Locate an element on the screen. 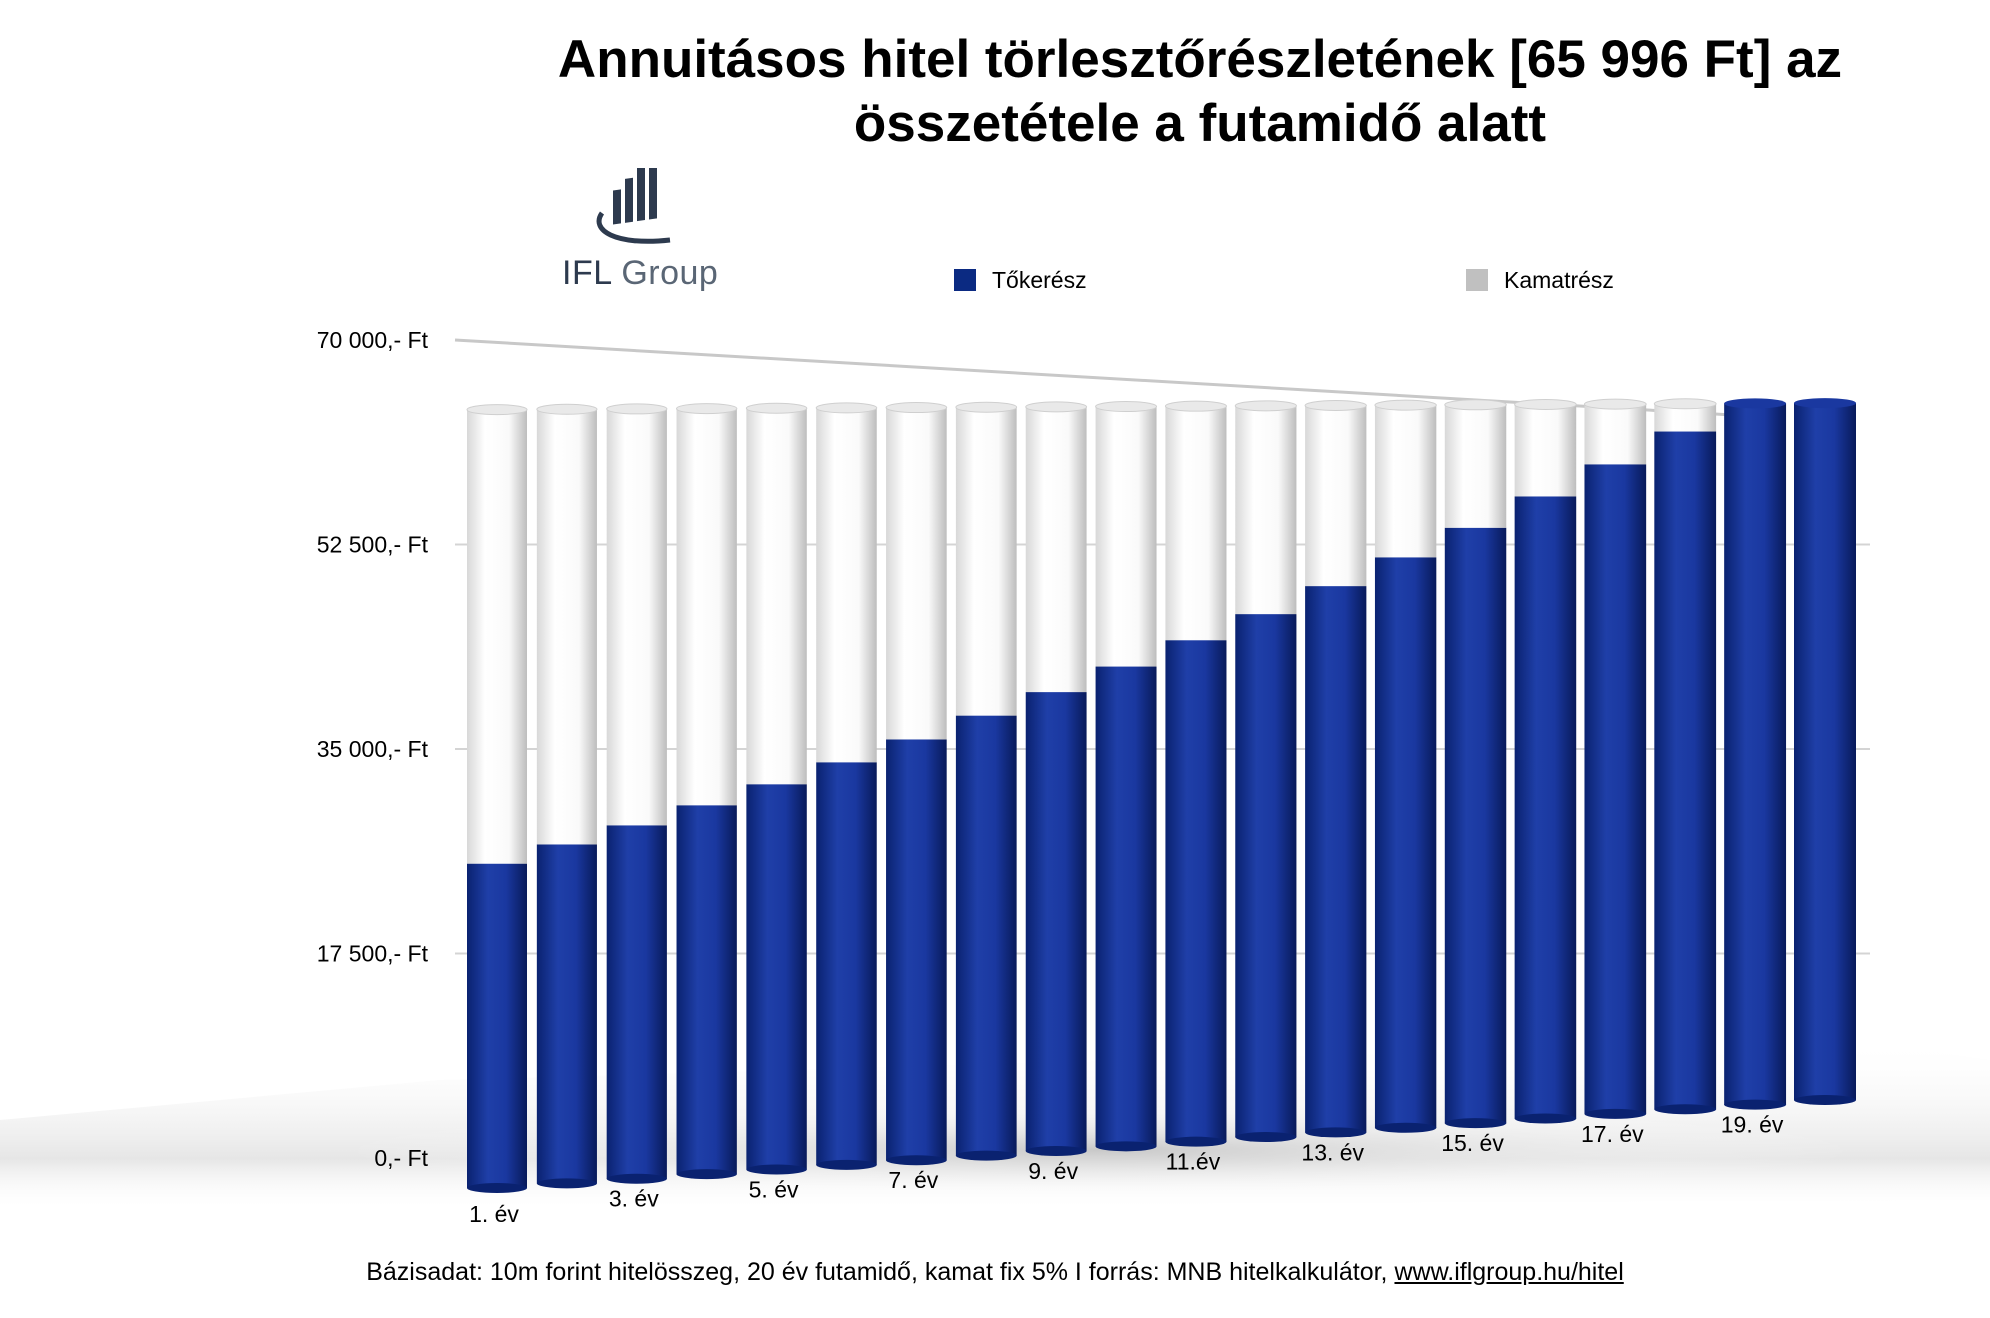 The height and width of the screenshot is (1318, 1990). y-tick-label: 0,- Ft is located at coordinates (401, 1158).